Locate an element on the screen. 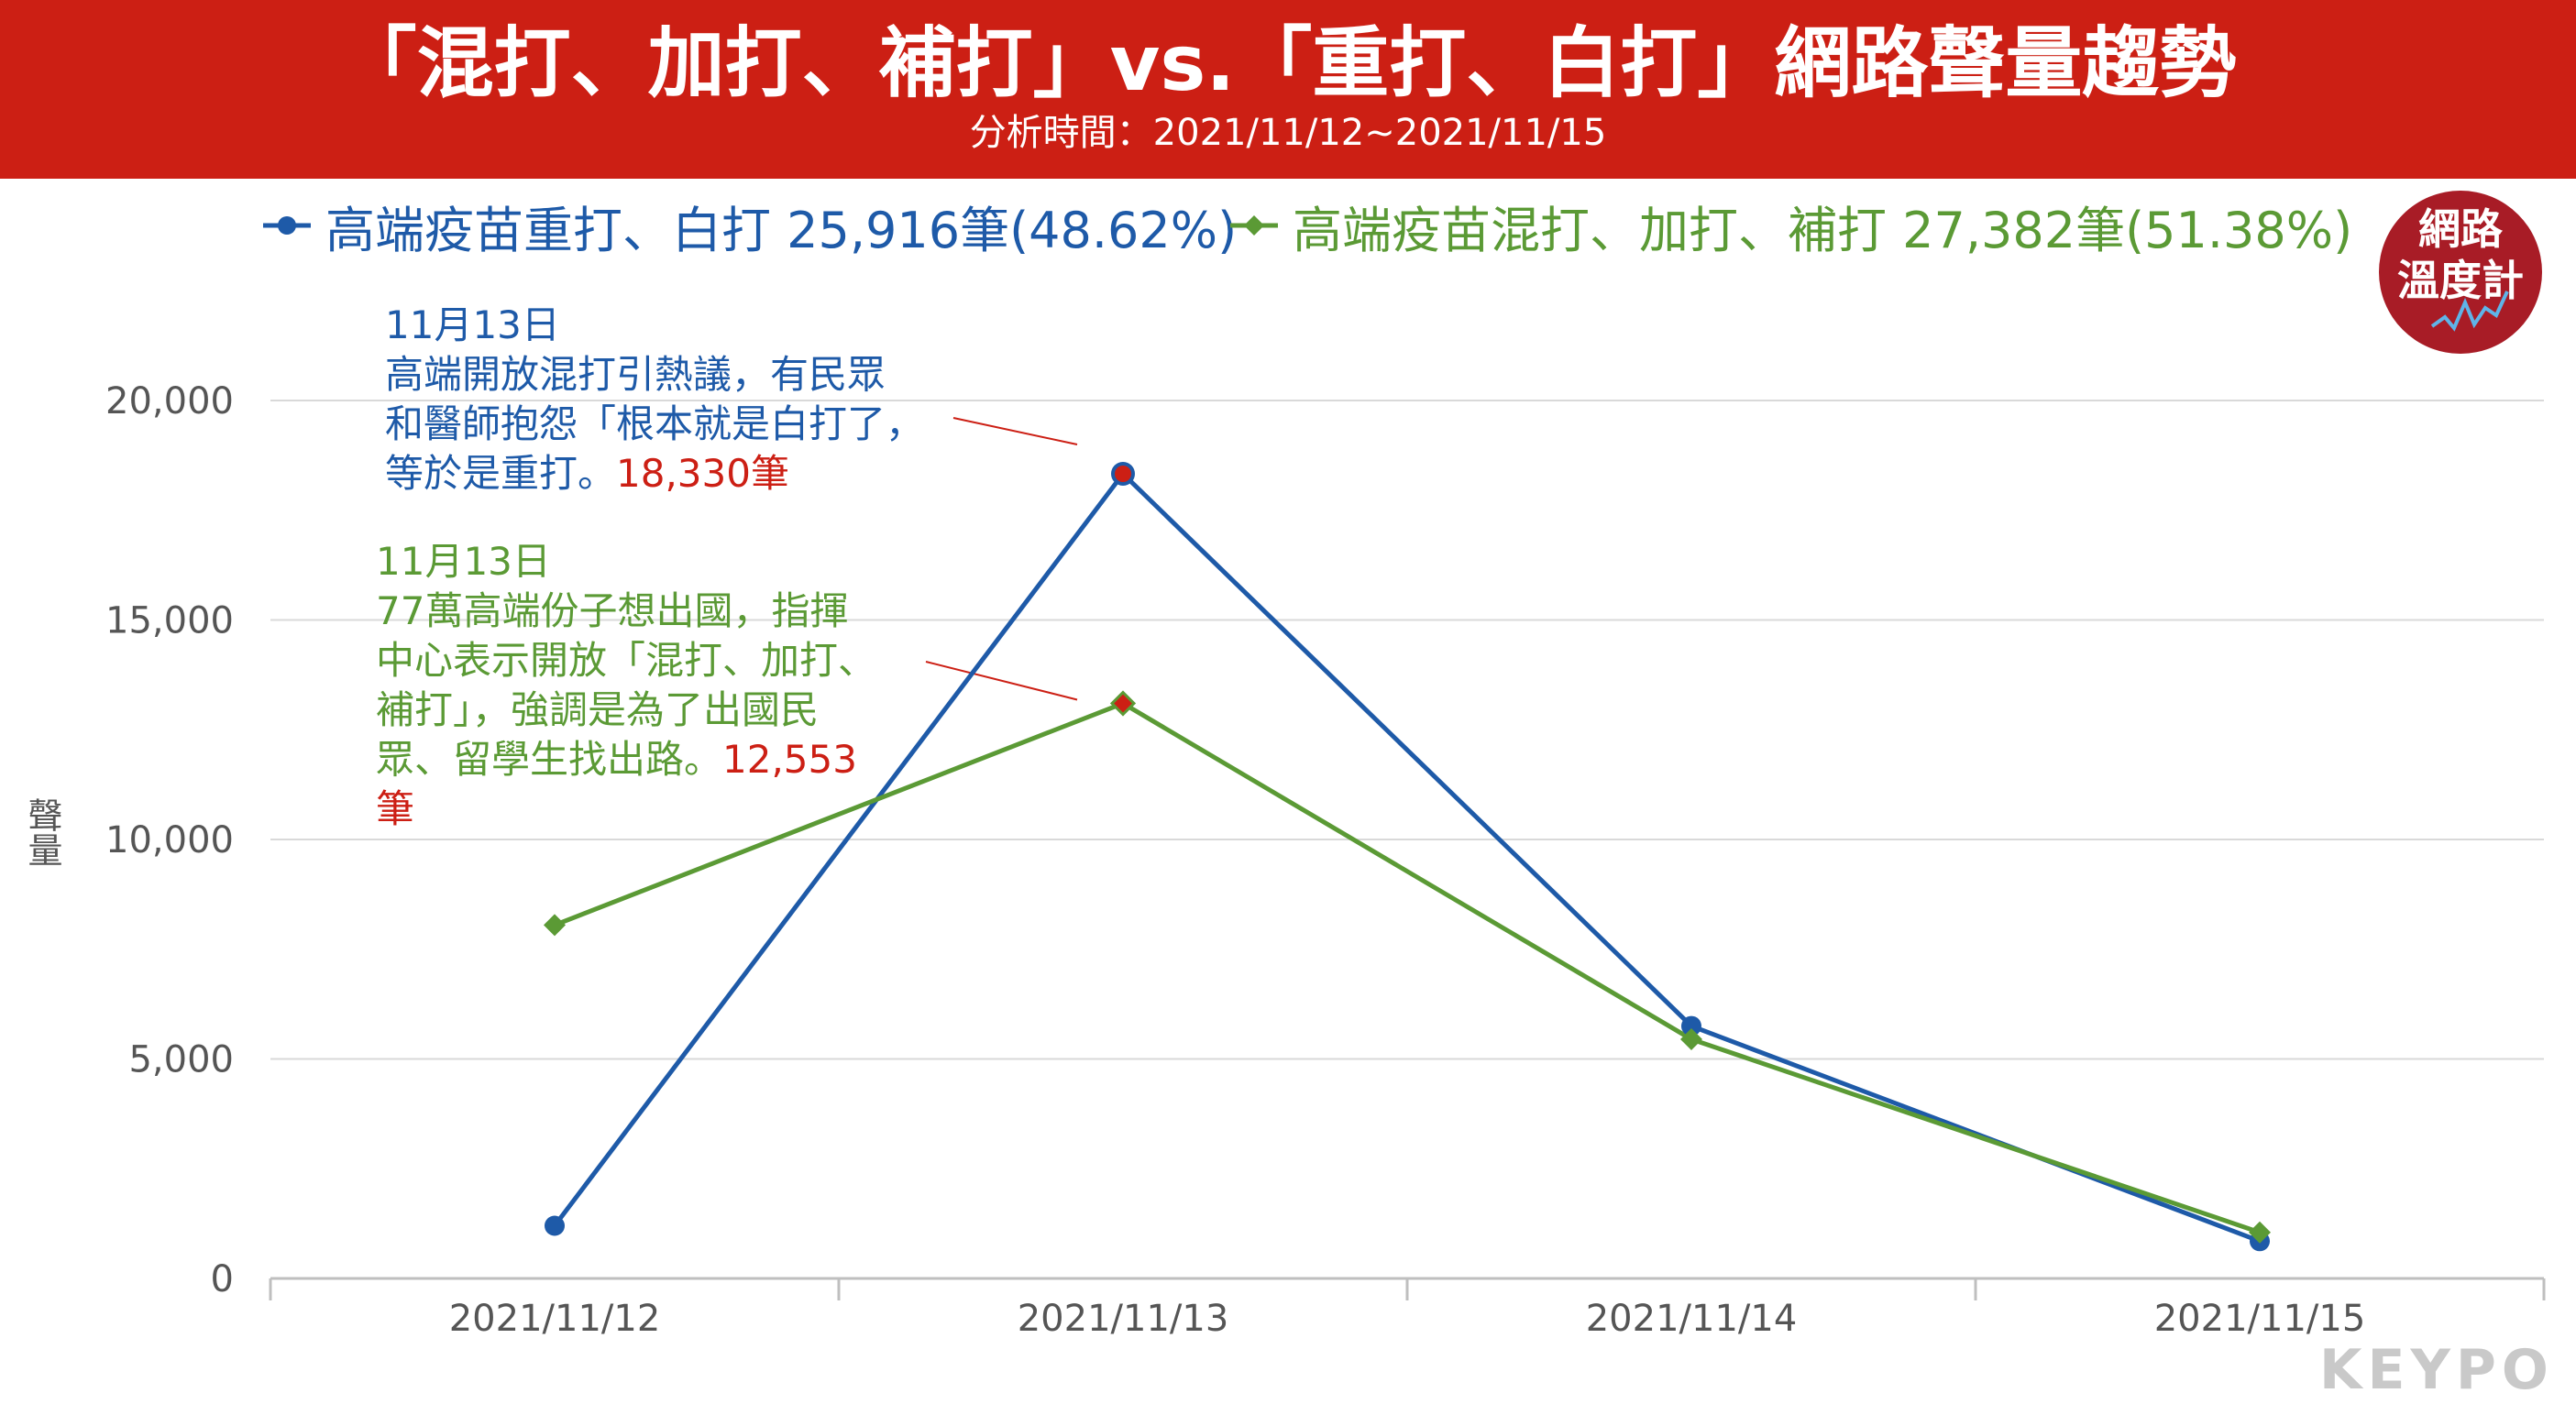  annotation-blue-line1: 高端開放混打引熱議，有民眾 is located at coordinates (635, 375).